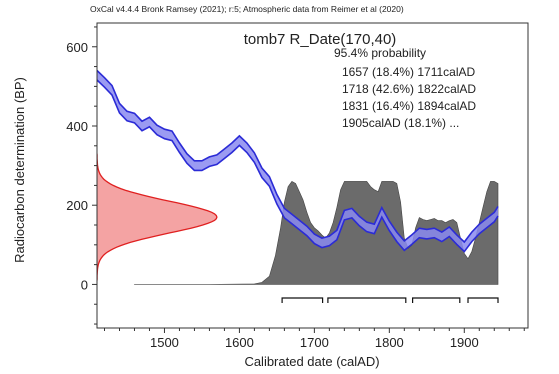  What do you see at coordinates (314, 342) in the screenshot?
I see `x-tick-label: 1700` at bounding box center [314, 342].